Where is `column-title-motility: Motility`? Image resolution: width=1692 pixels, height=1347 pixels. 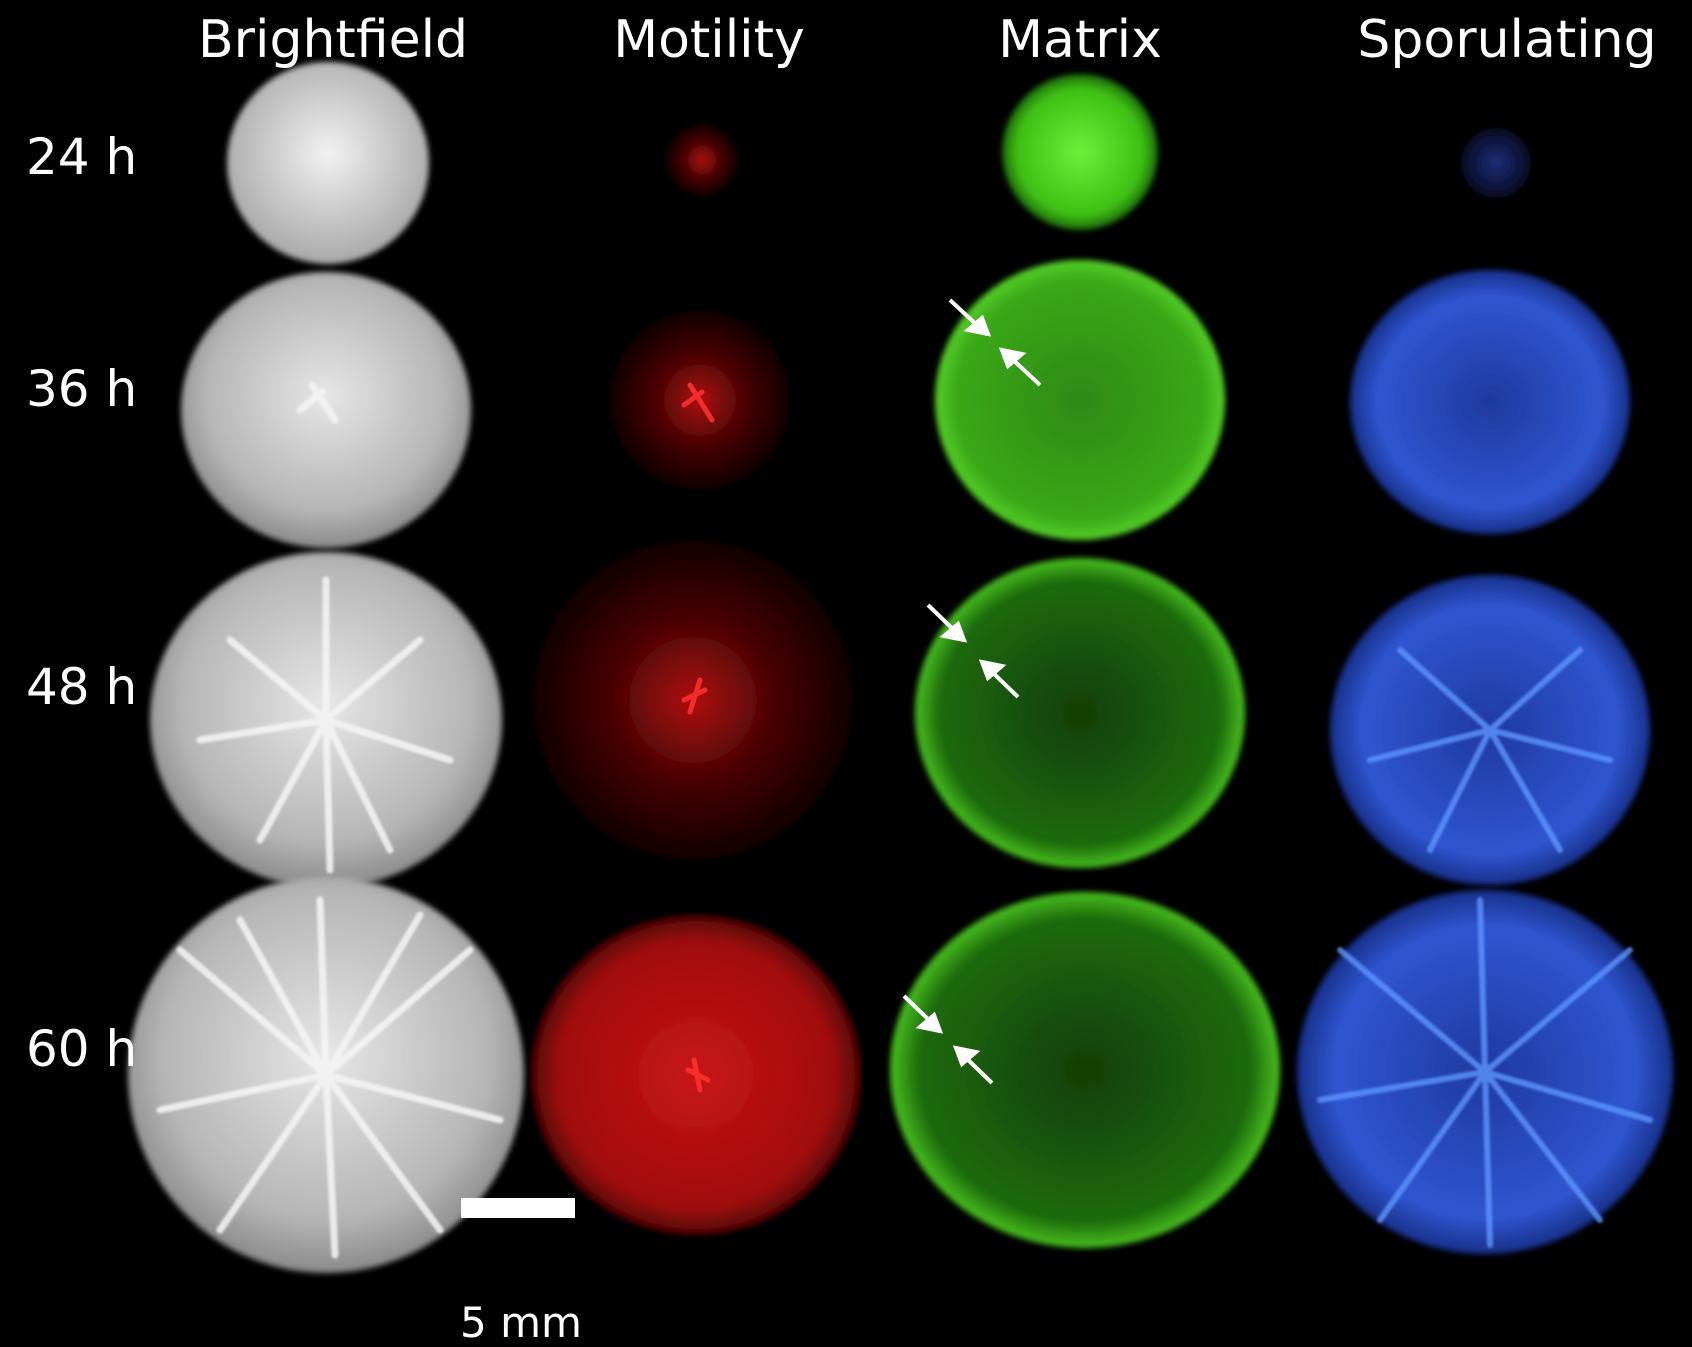 column-title-motility: Motility is located at coordinates (709, 40).